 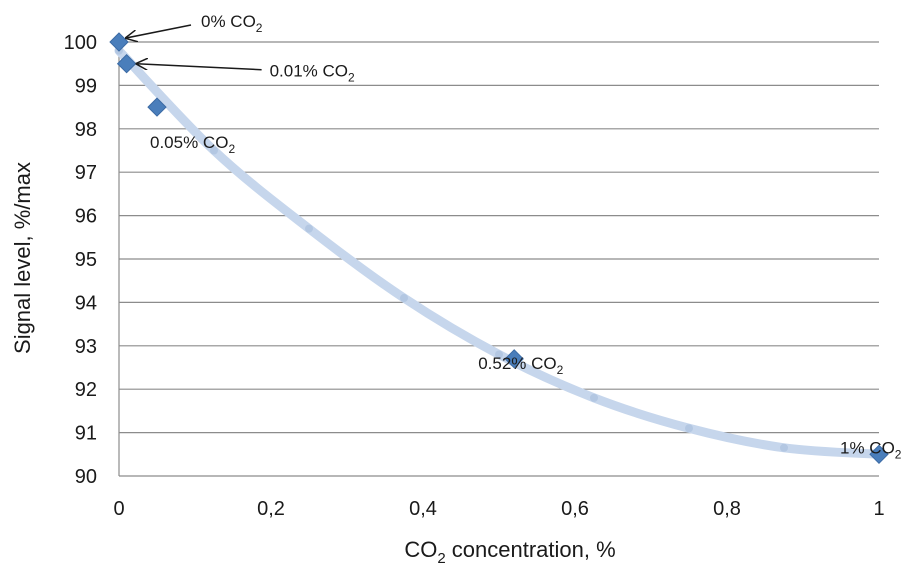 What do you see at coordinates (86, 260) in the screenshot?
I see `y-tick-label: 95` at bounding box center [86, 260].